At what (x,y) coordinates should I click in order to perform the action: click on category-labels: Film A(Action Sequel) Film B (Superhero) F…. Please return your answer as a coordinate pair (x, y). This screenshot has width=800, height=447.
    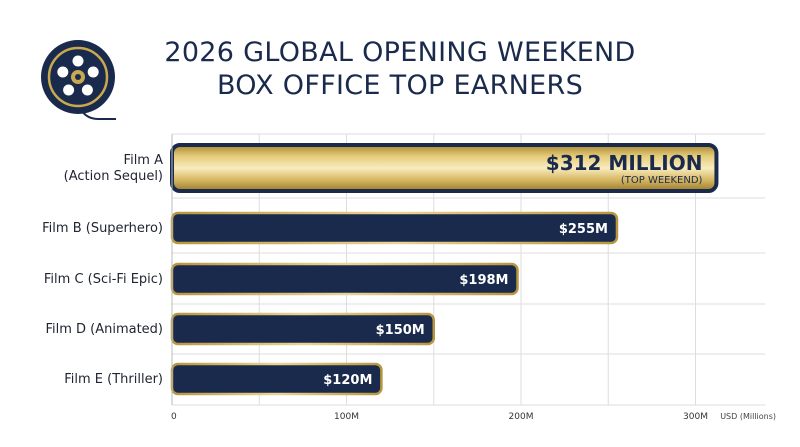
    Looking at the image, I should click on (102, 270).